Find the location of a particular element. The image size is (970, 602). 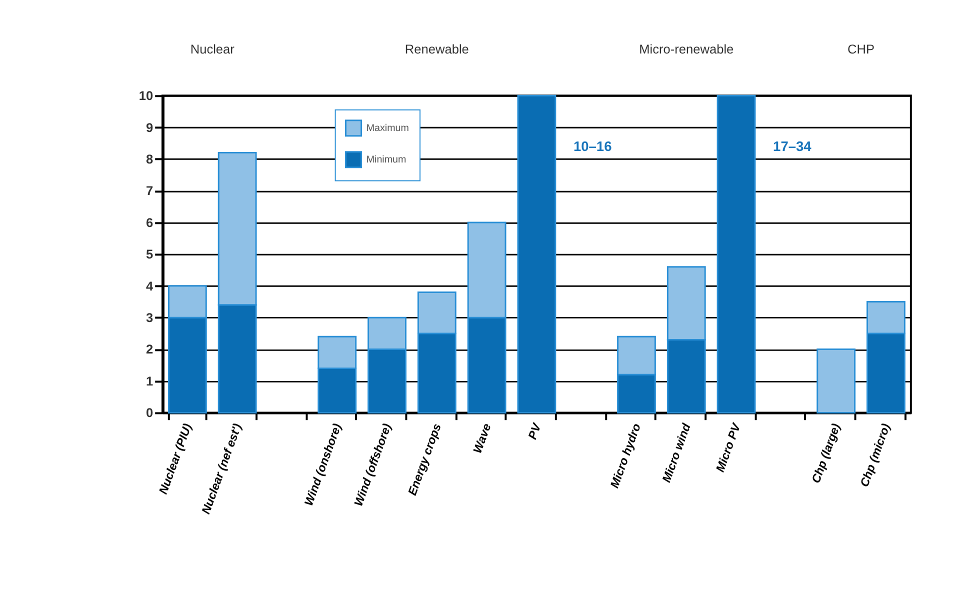

text: CHP is located at coordinates (861, 48).